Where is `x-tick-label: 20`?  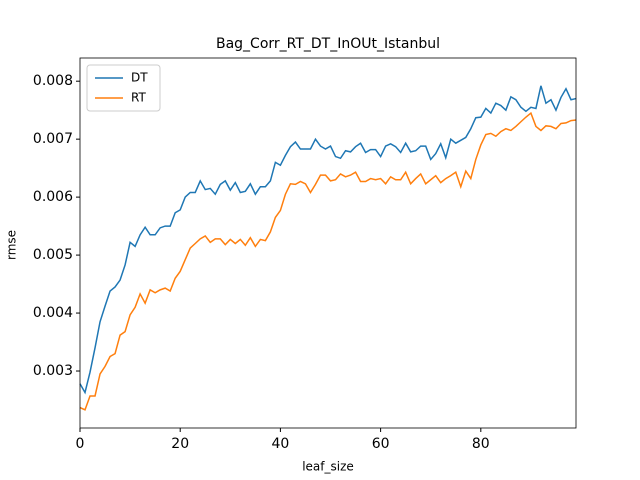
x-tick-label: 20 is located at coordinates (180, 444).